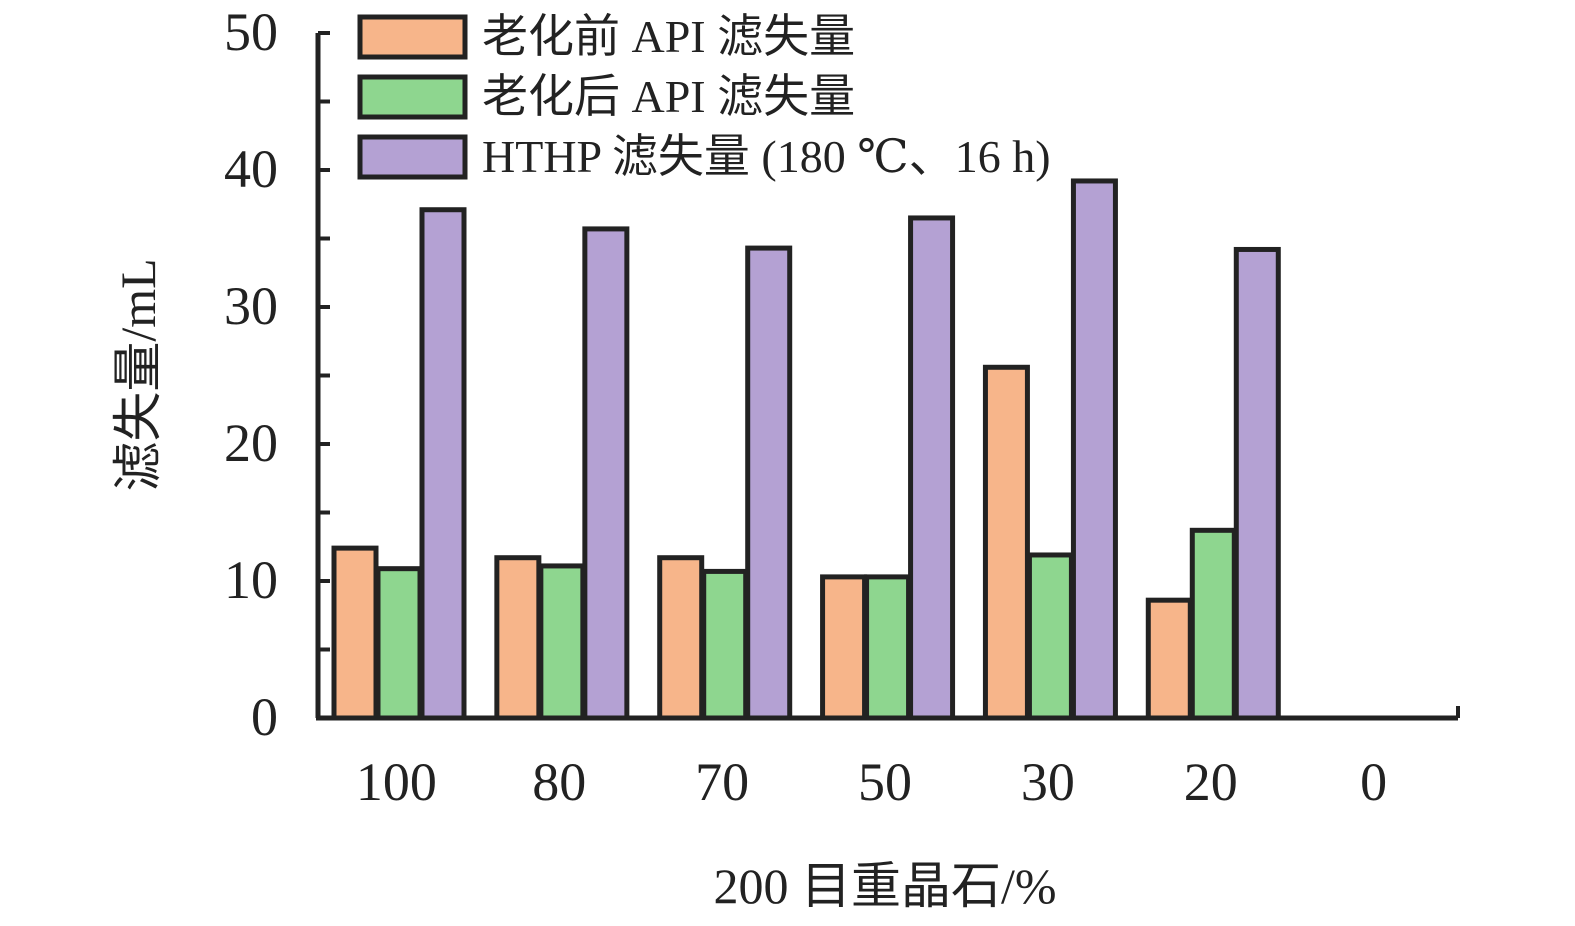 Image resolution: width=1575 pixels, height=926 pixels. Describe the element at coordinates (559, 782) in the screenshot. I see `x-tick-label: 80` at that location.